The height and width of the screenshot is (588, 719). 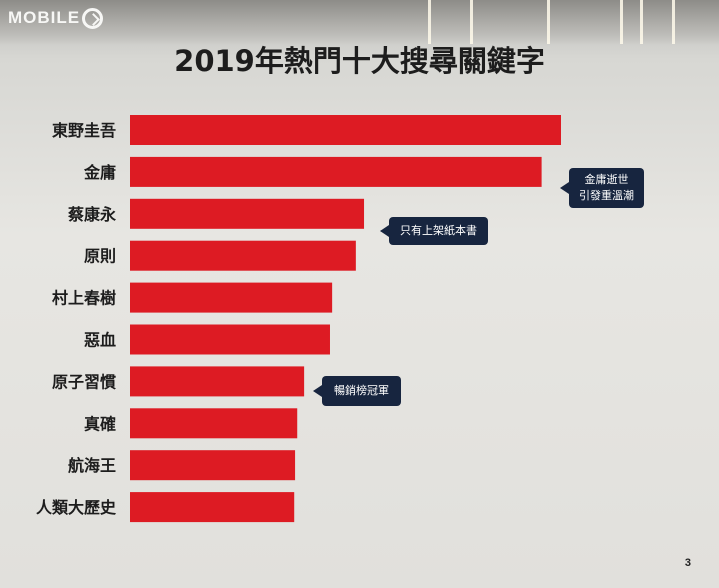 What do you see at coordinates (84, 381) in the screenshot?
I see `category-label: 原子習慣` at bounding box center [84, 381].